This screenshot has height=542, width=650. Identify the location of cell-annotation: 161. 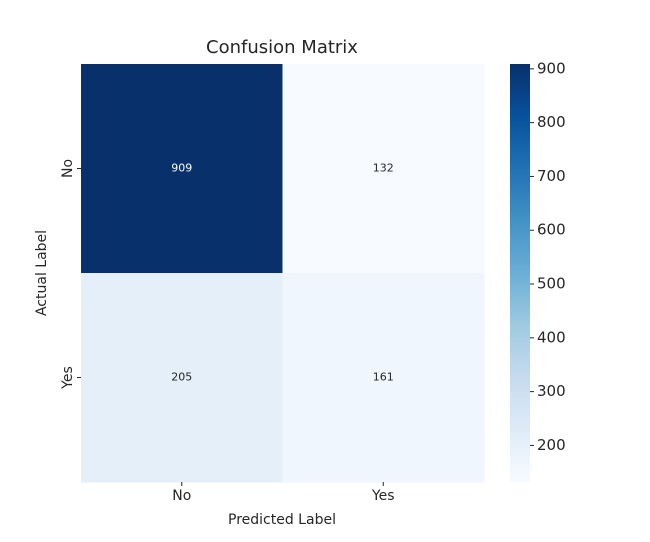
(383, 377).